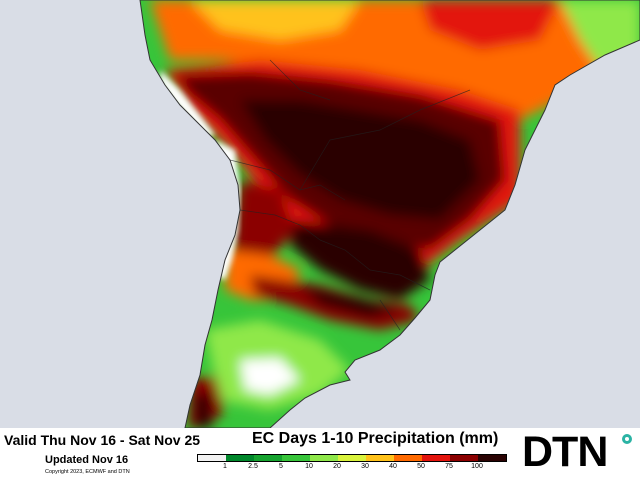  I want to click on legend-tick-label: 1, so click(225, 466).